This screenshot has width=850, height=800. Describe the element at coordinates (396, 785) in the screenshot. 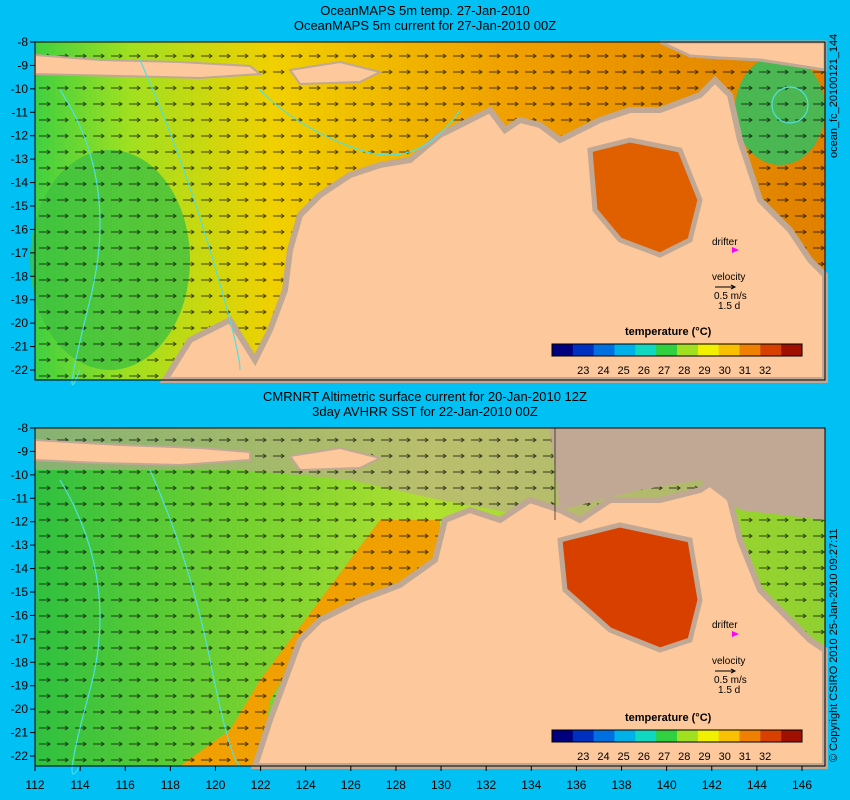

I see `lon-label: 128` at that location.